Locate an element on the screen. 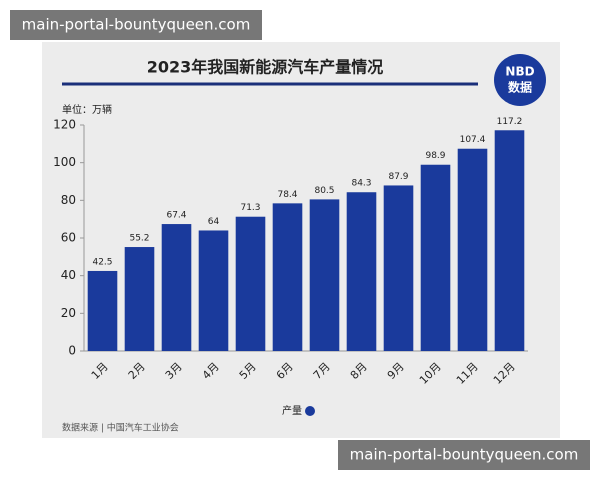 The image size is (600, 480). logo is located at coordinates (520, 80).